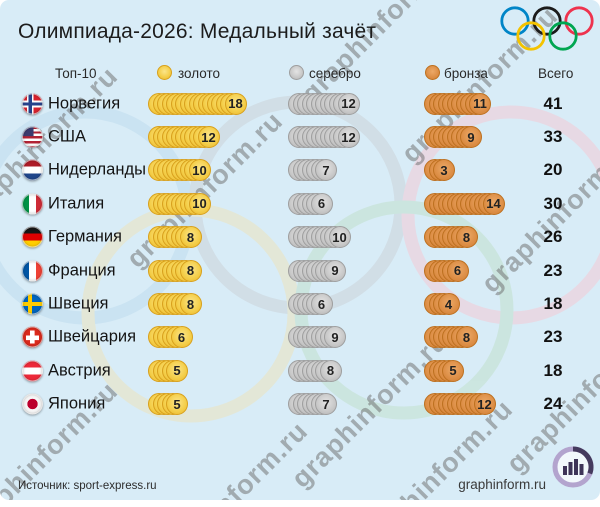 Image resolution: width=600 pixels, height=507 pixels. Describe the element at coordinates (184, 137) in the screenshot. I see `gold-medal-stack: 12` at that location.